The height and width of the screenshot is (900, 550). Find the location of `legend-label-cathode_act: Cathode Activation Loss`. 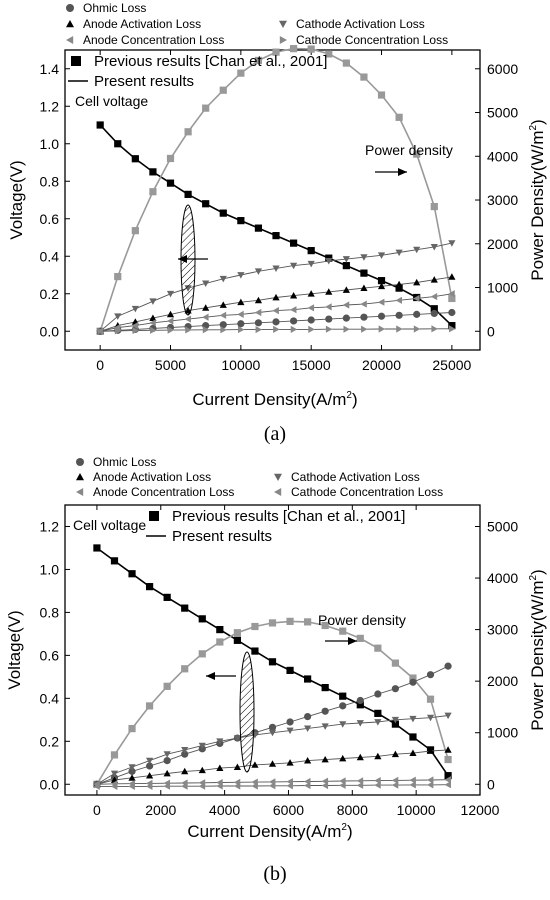

legend-label-cathode_act: Cathode Activation Loss is located at coordinates (360, 24).